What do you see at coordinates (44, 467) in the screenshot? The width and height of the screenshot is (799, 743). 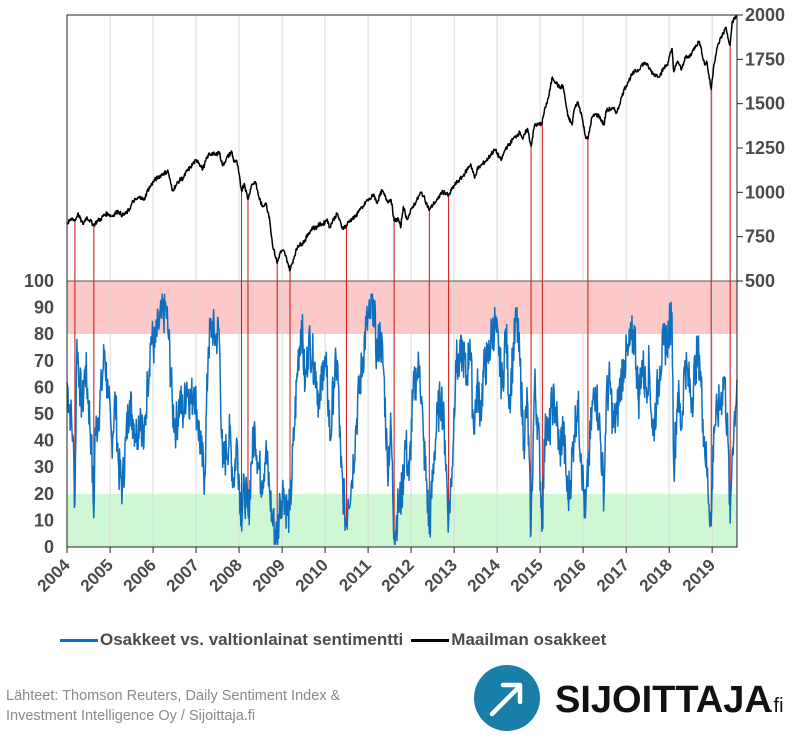 I see `left-tick-label-30: 30` at bounding box center [44, 467].